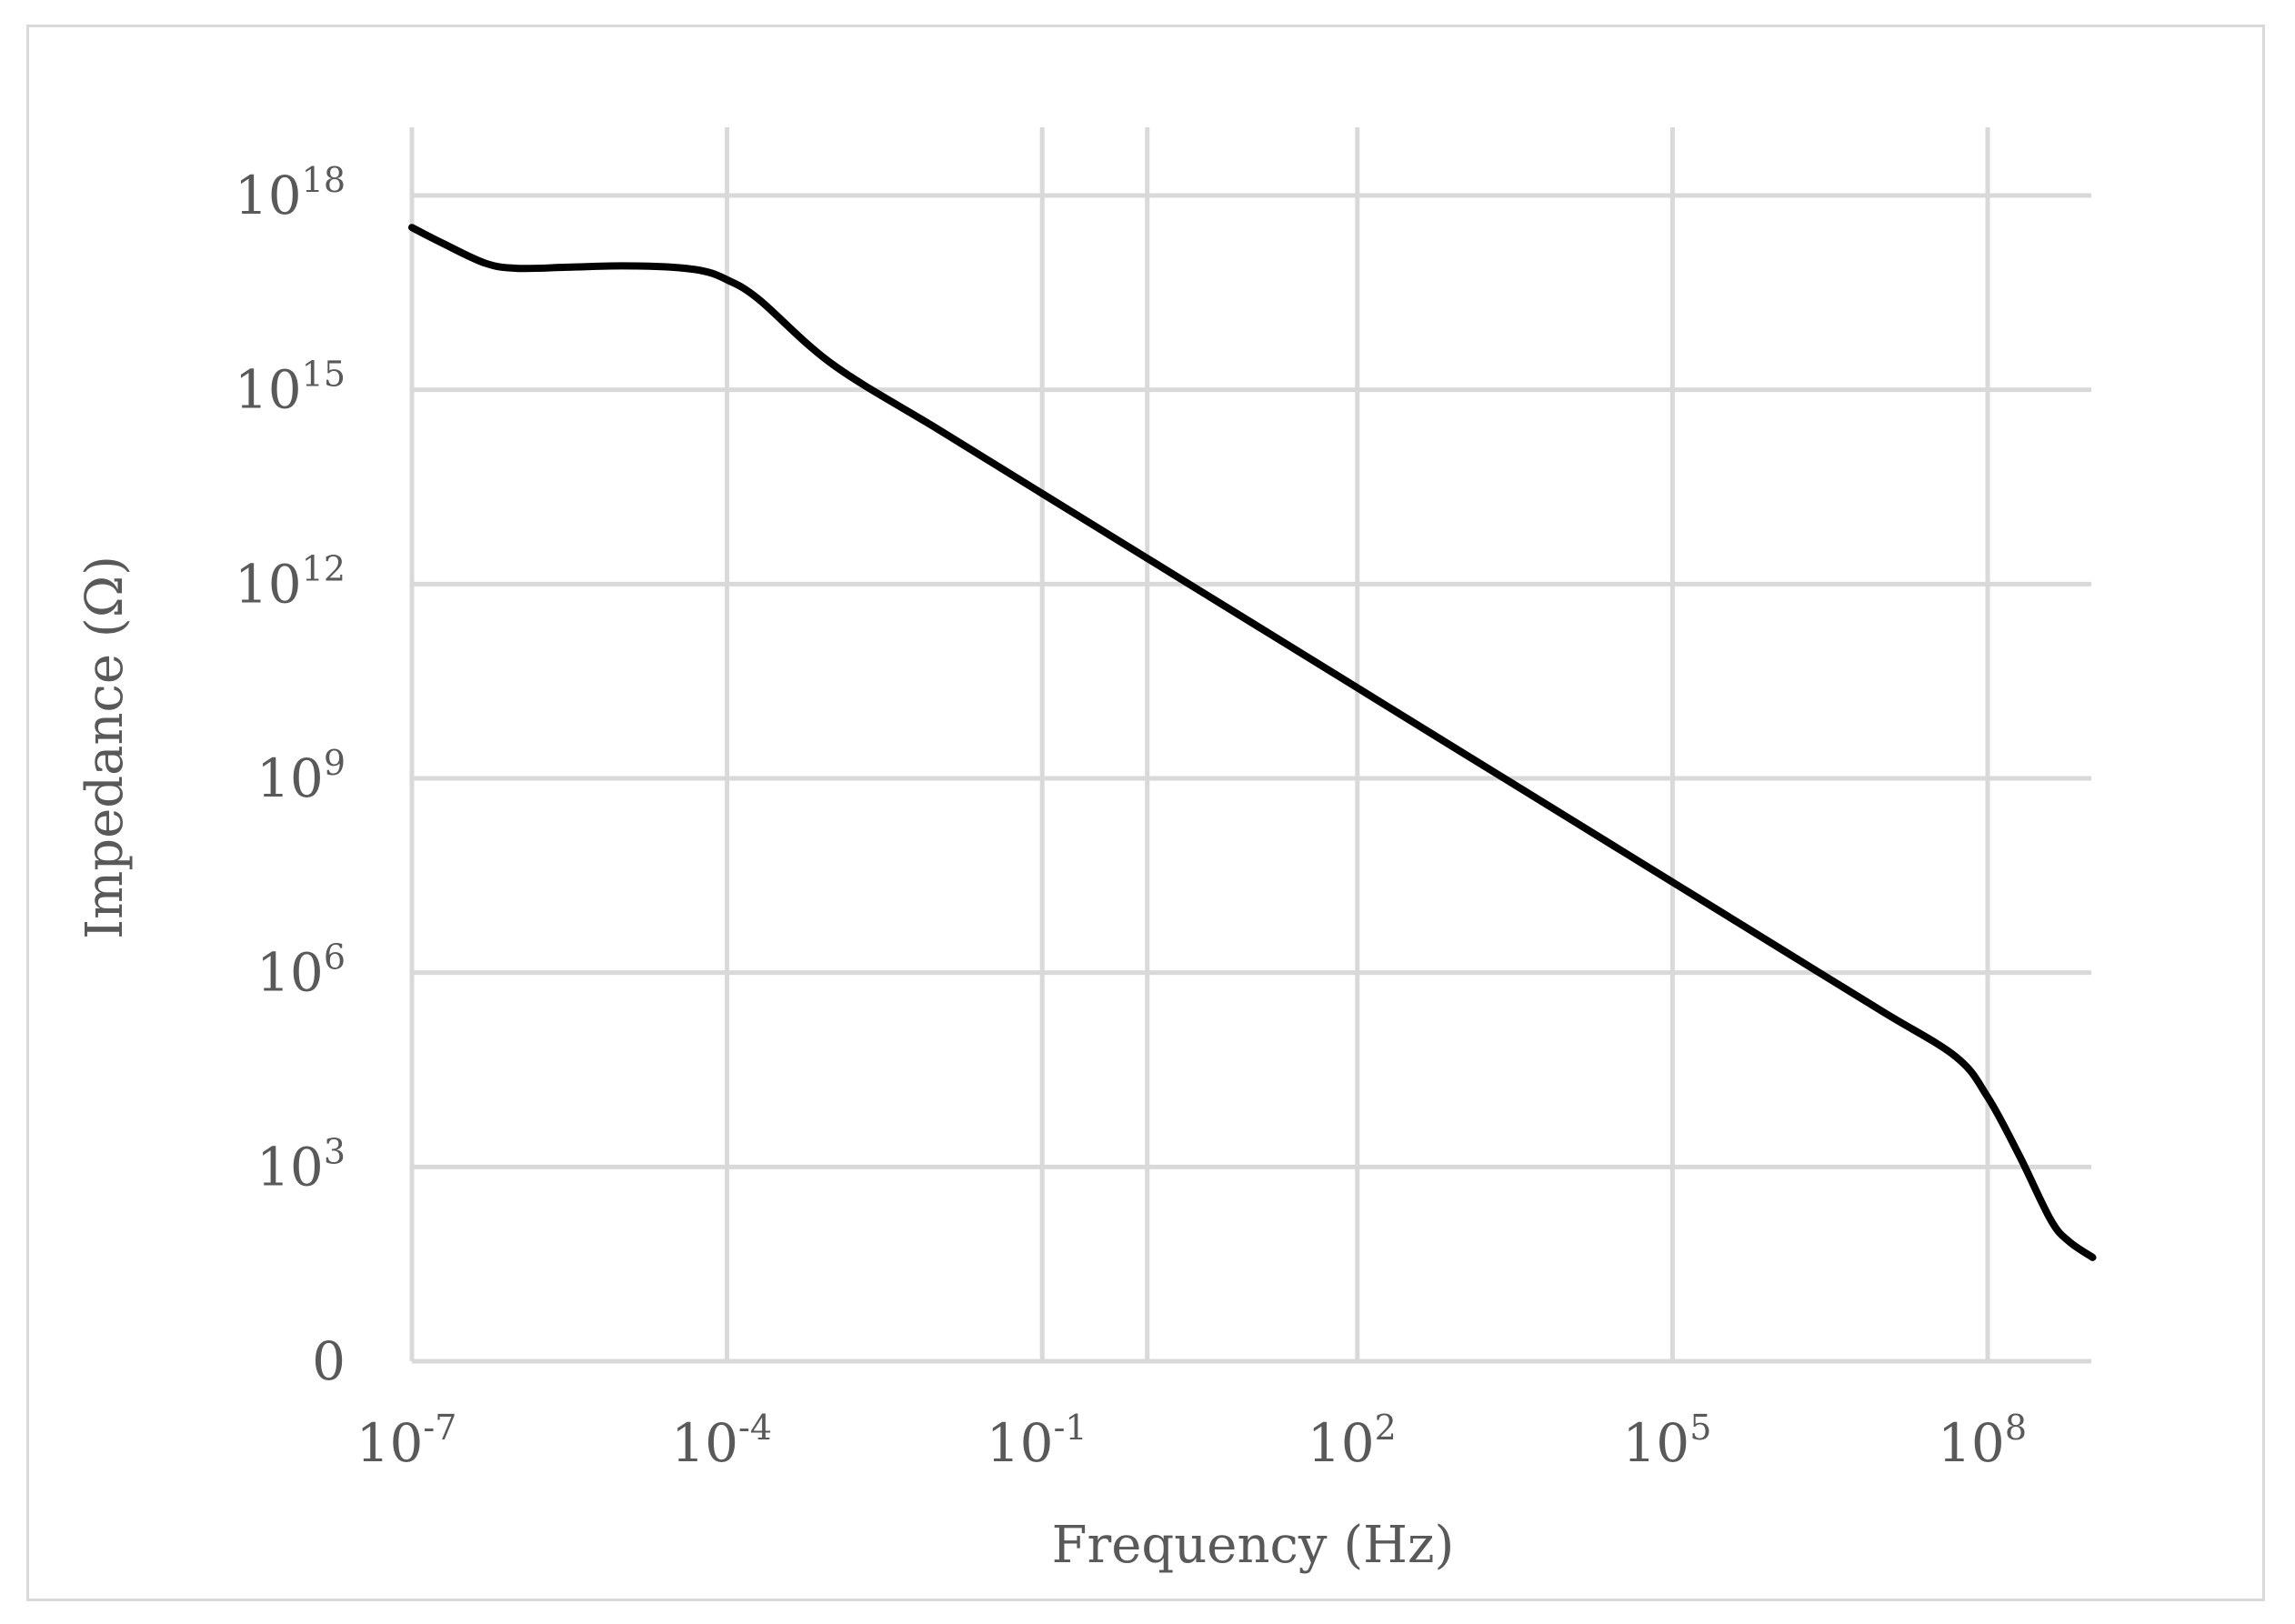 The width and height of the screenshot is (2295, 1624). Describe the element at coordinates (1982, 1441) in the screenshot. I see `x-tick-label: 10⁸` at that location.